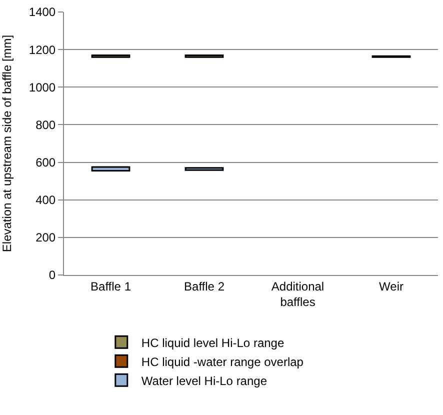 The width and height of the screenshot is (443, 415). Describe the element at coordinates (222, 361) in the screenshot. I see `legend-label: HC liquid -water range overlap` at that location.